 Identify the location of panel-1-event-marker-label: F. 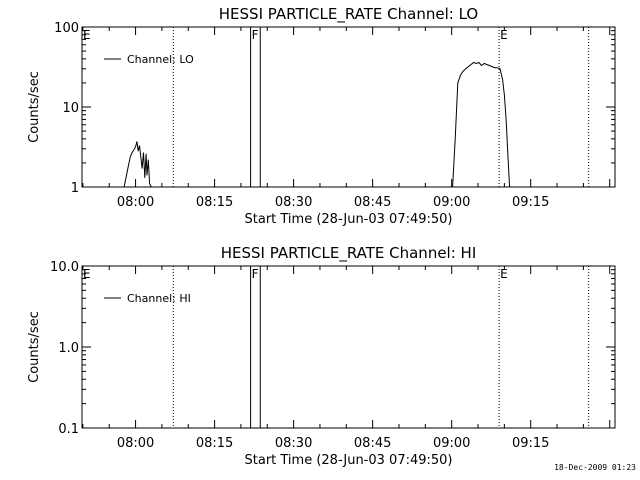
(255, 35).